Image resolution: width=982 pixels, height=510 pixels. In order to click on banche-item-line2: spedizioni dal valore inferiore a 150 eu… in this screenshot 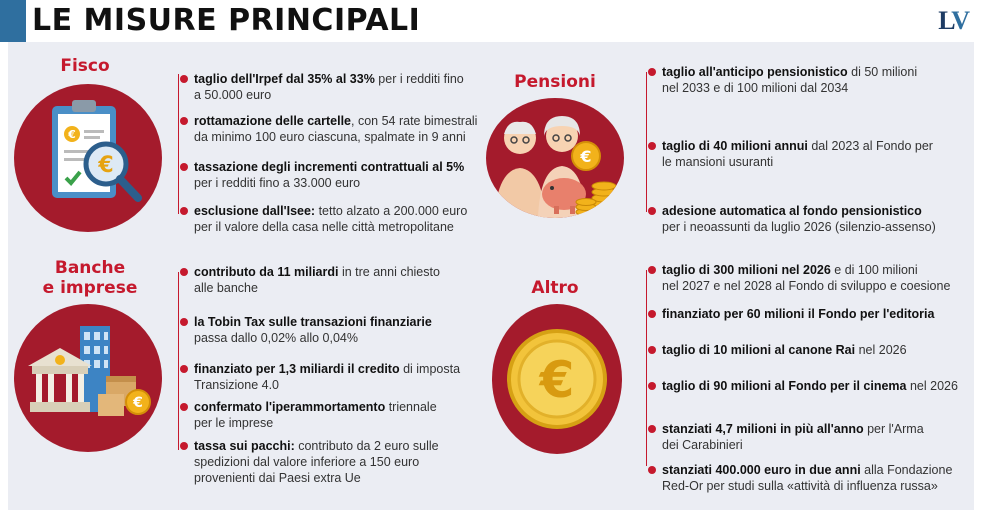, I will do `click(307, 462)`.